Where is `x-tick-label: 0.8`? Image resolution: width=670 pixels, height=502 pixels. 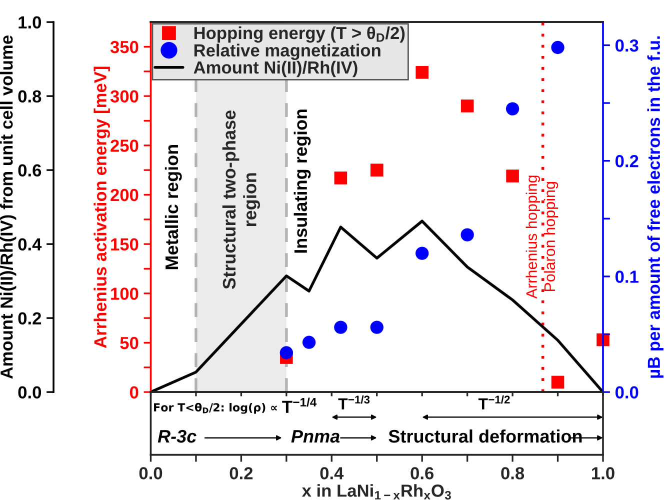 x-tick-label: 0.8 is located at coordinates (512, 473).